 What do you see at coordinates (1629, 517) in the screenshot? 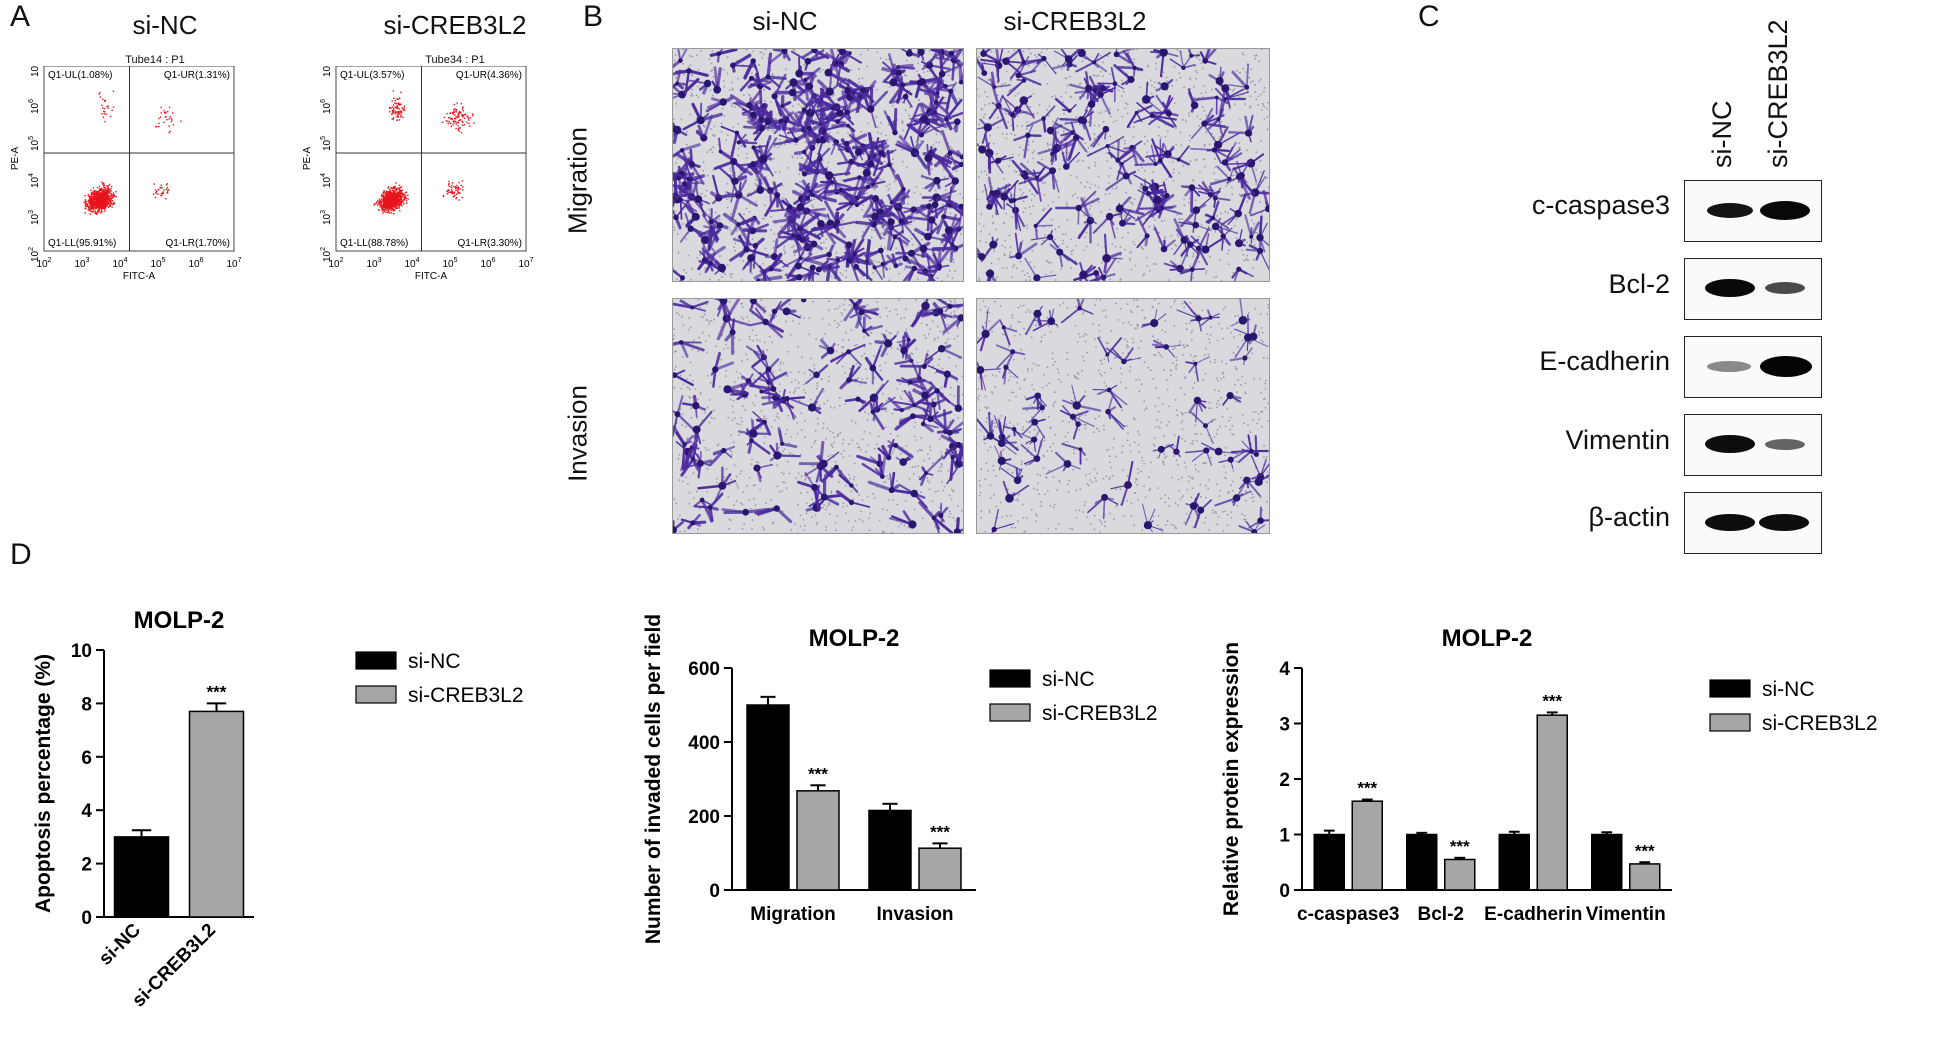
I see `wb-label-beta-actin: β-actin` at bounding box center [1629, 517].